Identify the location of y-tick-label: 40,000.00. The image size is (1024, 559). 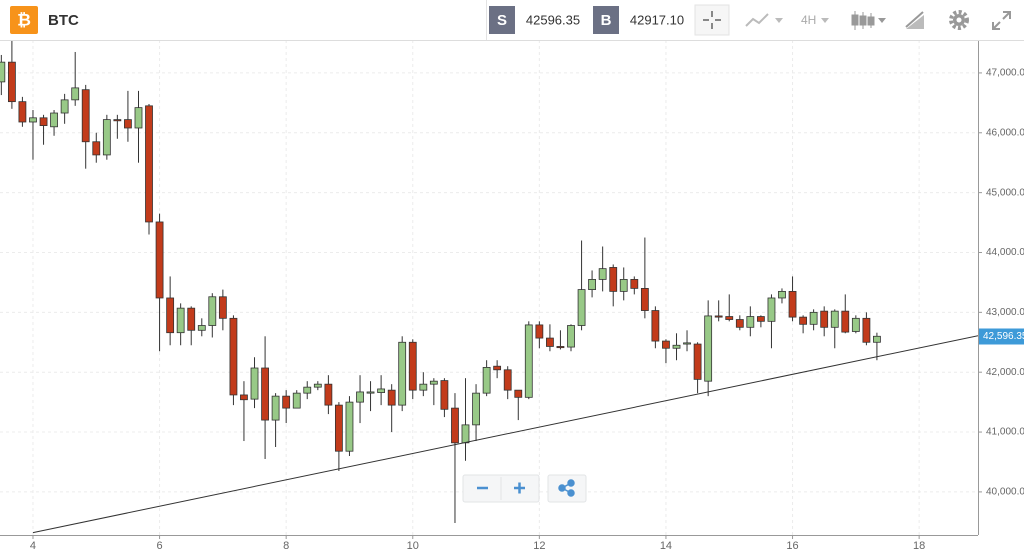
(1005, 492).